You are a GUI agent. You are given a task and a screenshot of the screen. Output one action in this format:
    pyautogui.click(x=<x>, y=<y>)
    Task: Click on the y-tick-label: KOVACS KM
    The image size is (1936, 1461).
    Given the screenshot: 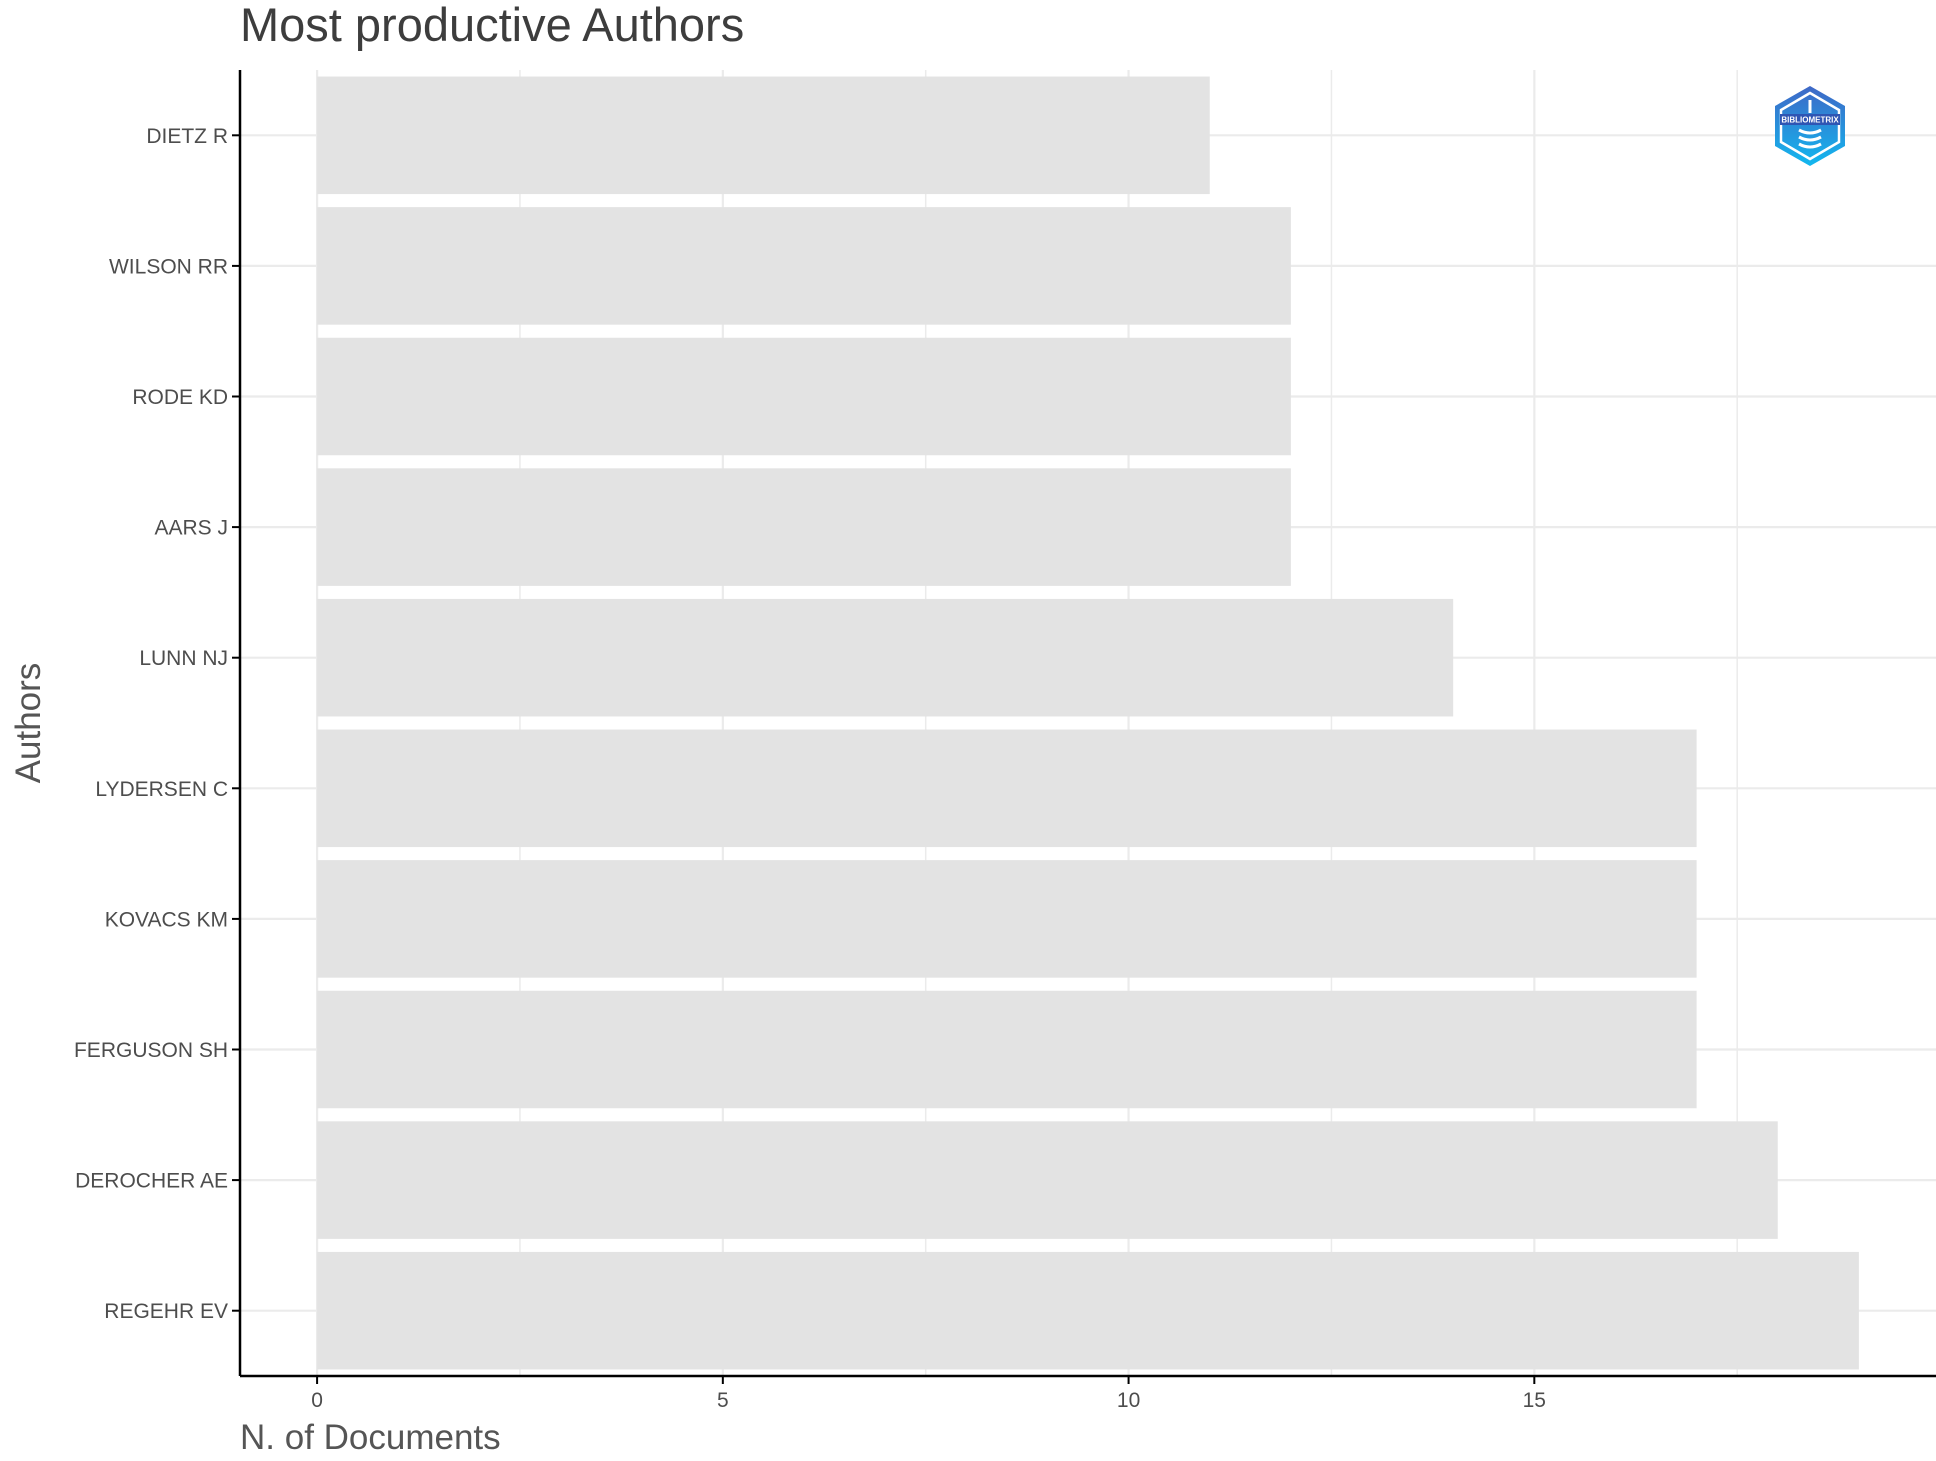 What is the action you would take?
    pyautogui.click(x=166, y=919)
    